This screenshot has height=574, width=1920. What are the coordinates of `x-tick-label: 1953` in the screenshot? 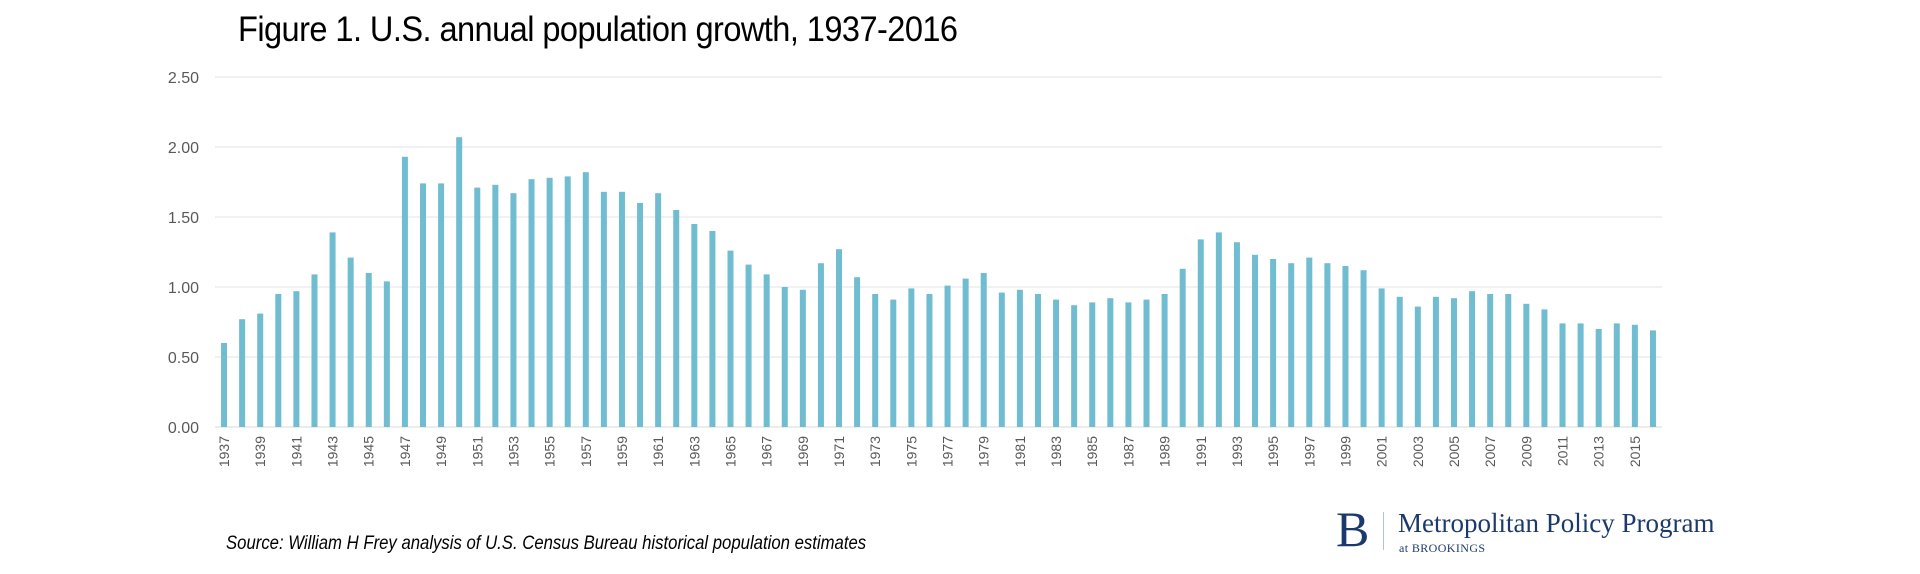 It's located at (513, 451).